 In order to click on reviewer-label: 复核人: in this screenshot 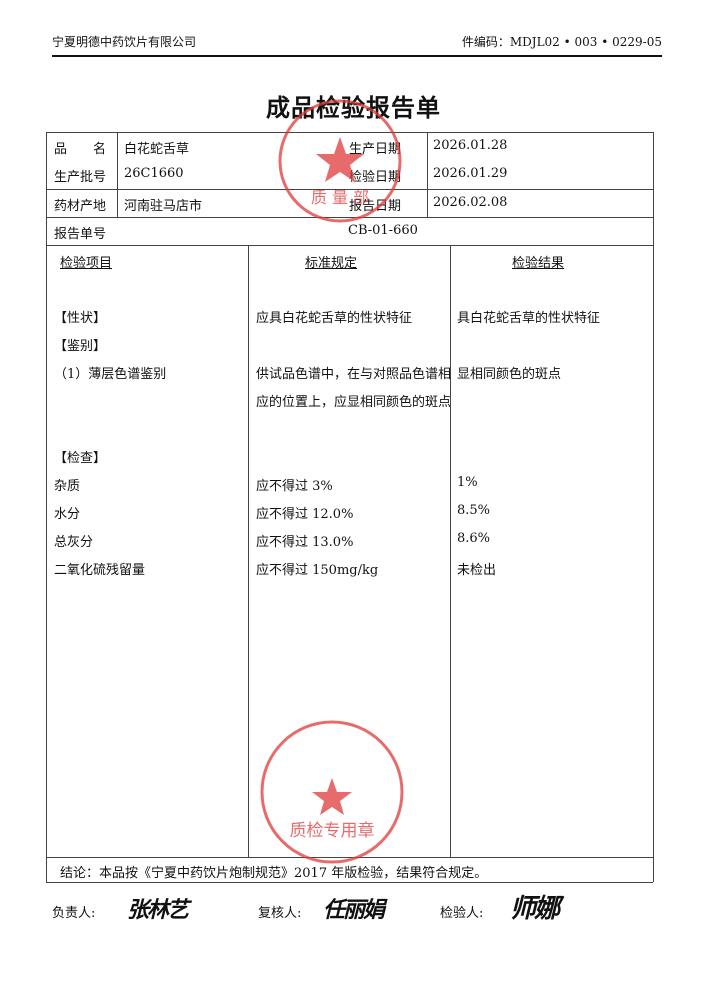, I will do `click(280, 913)`.